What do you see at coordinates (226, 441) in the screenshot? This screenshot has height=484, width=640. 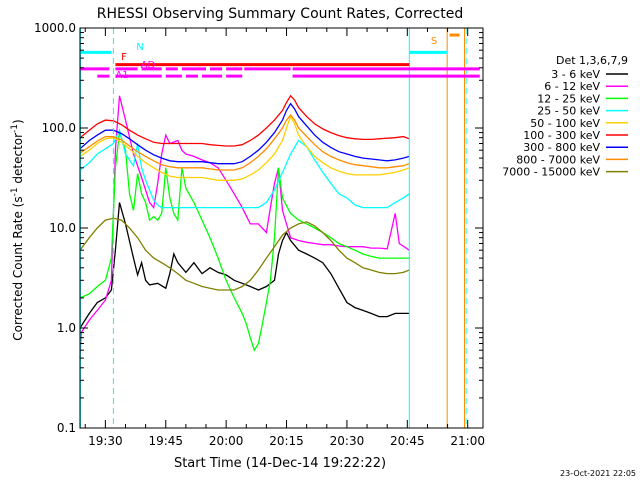 I see `x-tick-label-20-00: 20:00` at bounding box center [226, 441].